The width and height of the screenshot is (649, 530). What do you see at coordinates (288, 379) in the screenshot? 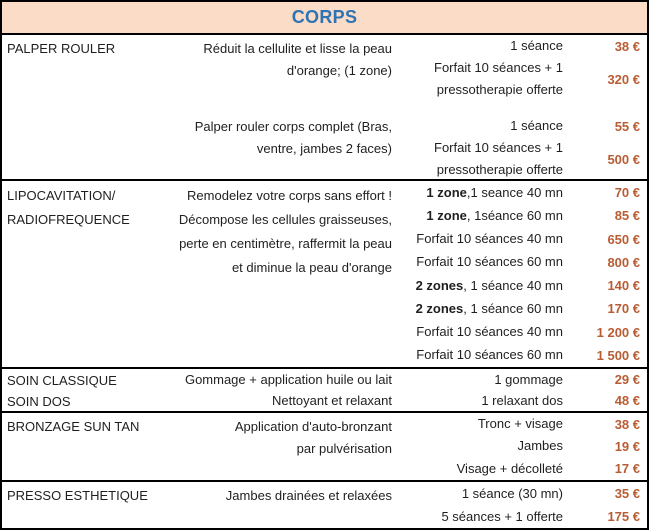
I see `description-line: Gommage + application huile ou lait` at bounding box center [288, 379].